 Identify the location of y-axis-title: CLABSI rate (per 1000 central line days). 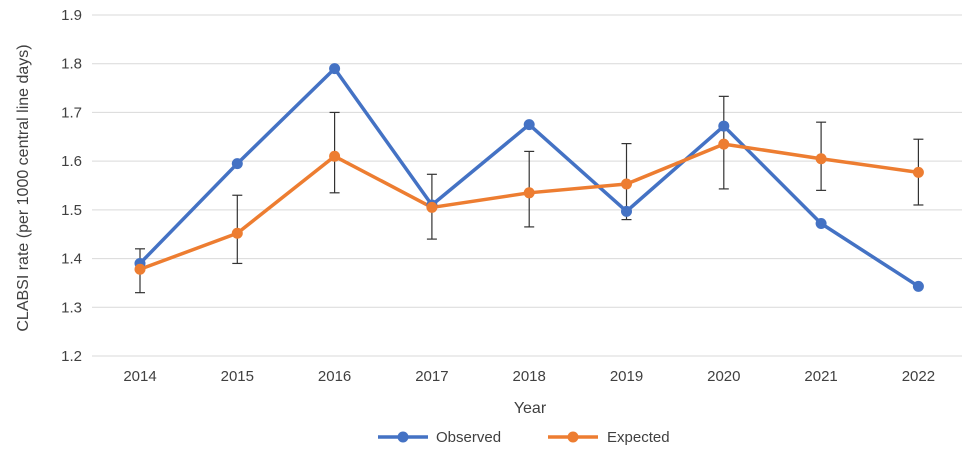
(23, 187).